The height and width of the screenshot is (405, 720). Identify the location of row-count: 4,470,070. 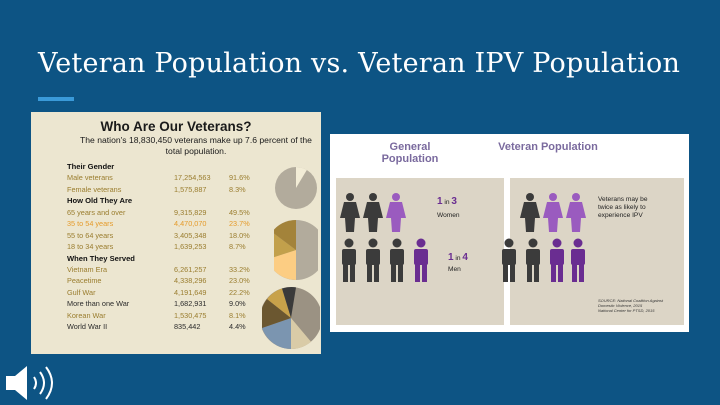
(190, 224).